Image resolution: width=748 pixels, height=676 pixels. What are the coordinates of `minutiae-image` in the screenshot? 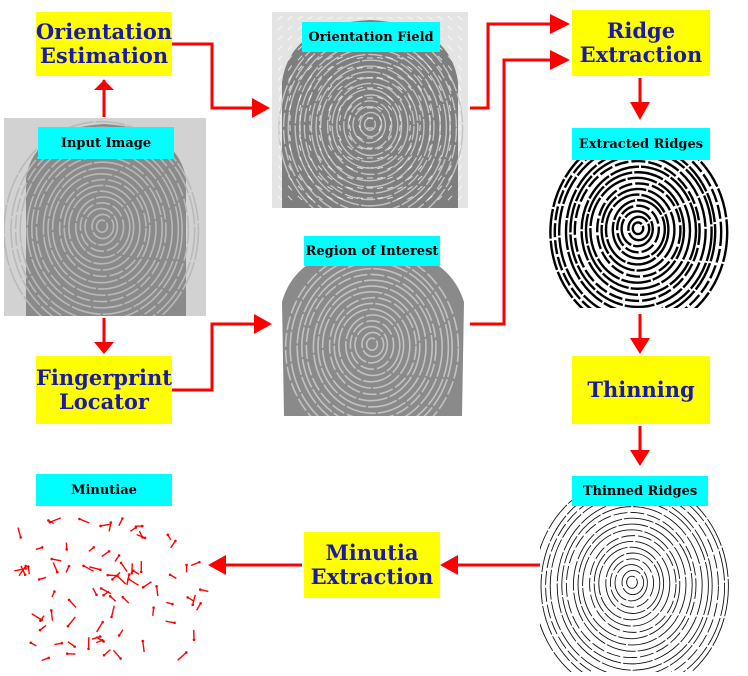 It's located at (113, 587).